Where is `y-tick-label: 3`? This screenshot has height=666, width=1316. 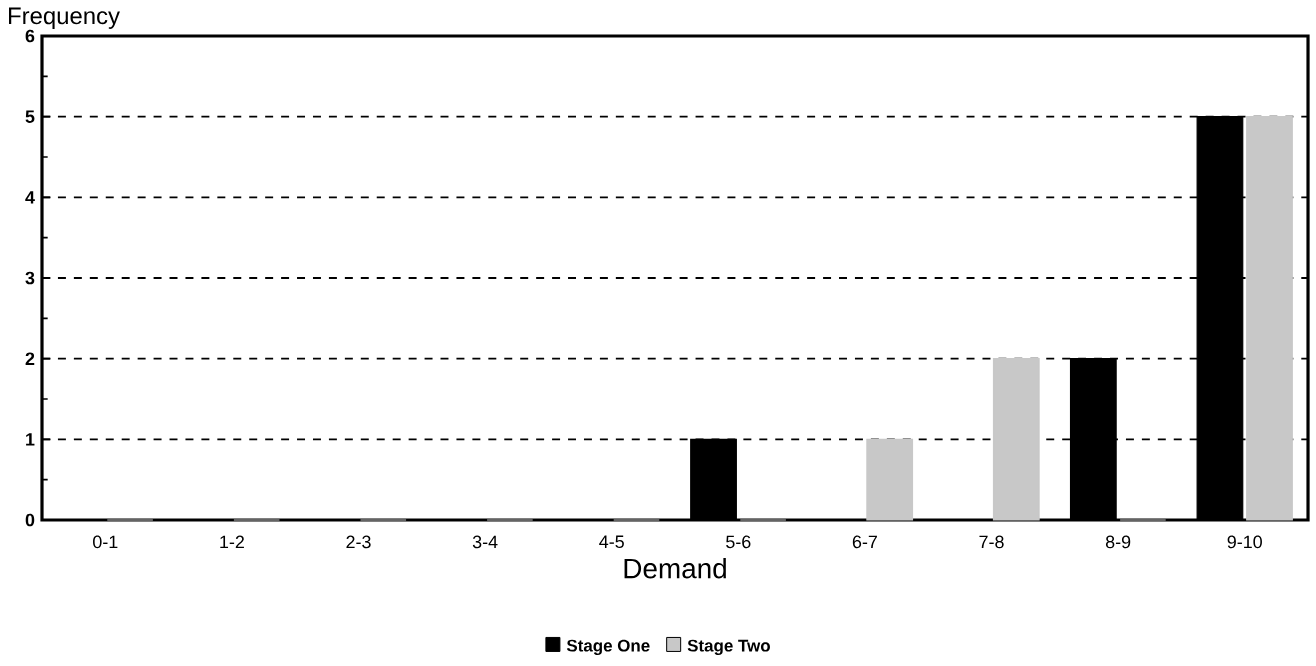
y-tick-label: 3 is located at coordinates (30, 278).